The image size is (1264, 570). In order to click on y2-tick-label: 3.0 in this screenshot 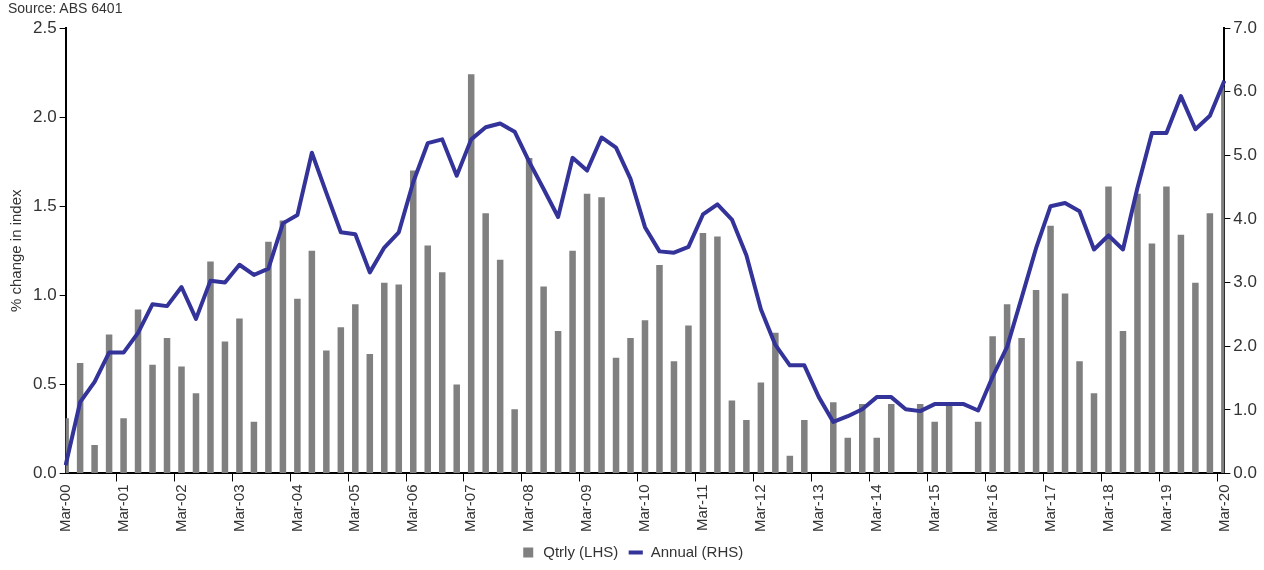, I will do `click(1245, 282)`.